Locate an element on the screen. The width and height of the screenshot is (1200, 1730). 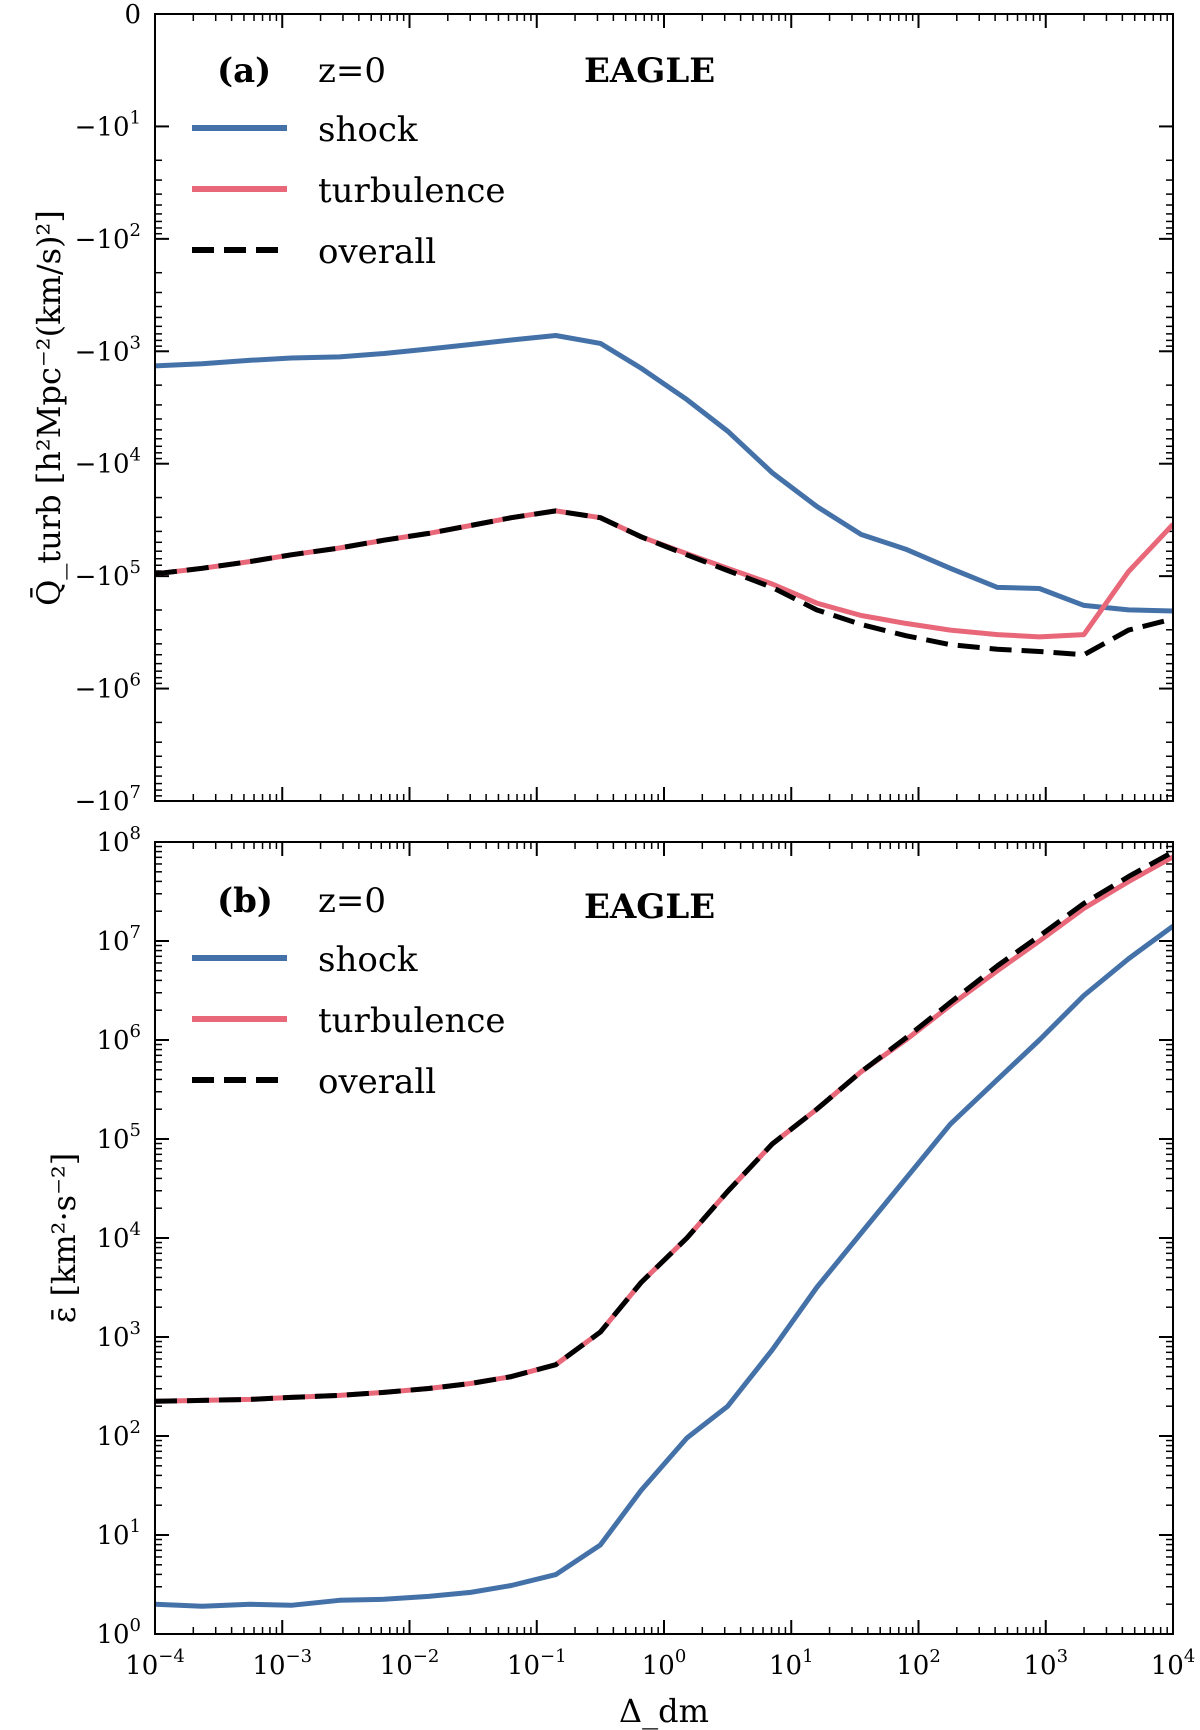
y-tick-label: −104 is located at coordinates (108, 462).